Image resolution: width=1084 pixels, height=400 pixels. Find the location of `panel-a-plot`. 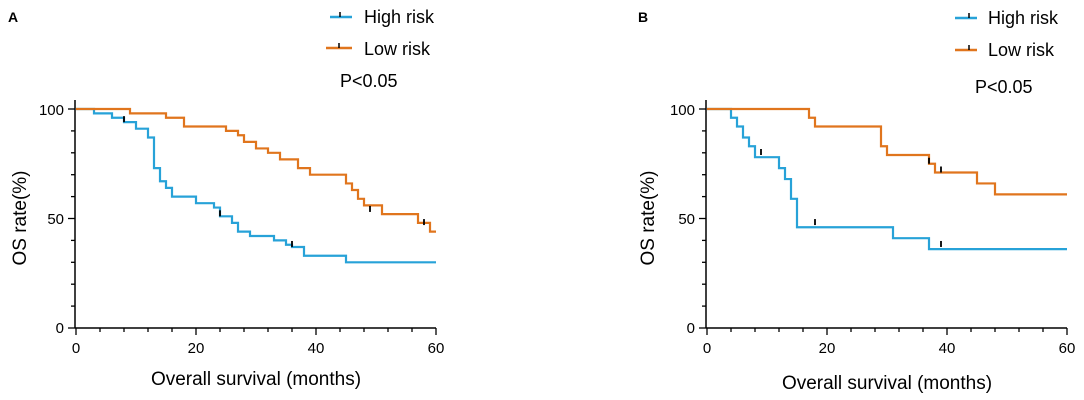

panel-a-plot is located at coordinates (256, 185).